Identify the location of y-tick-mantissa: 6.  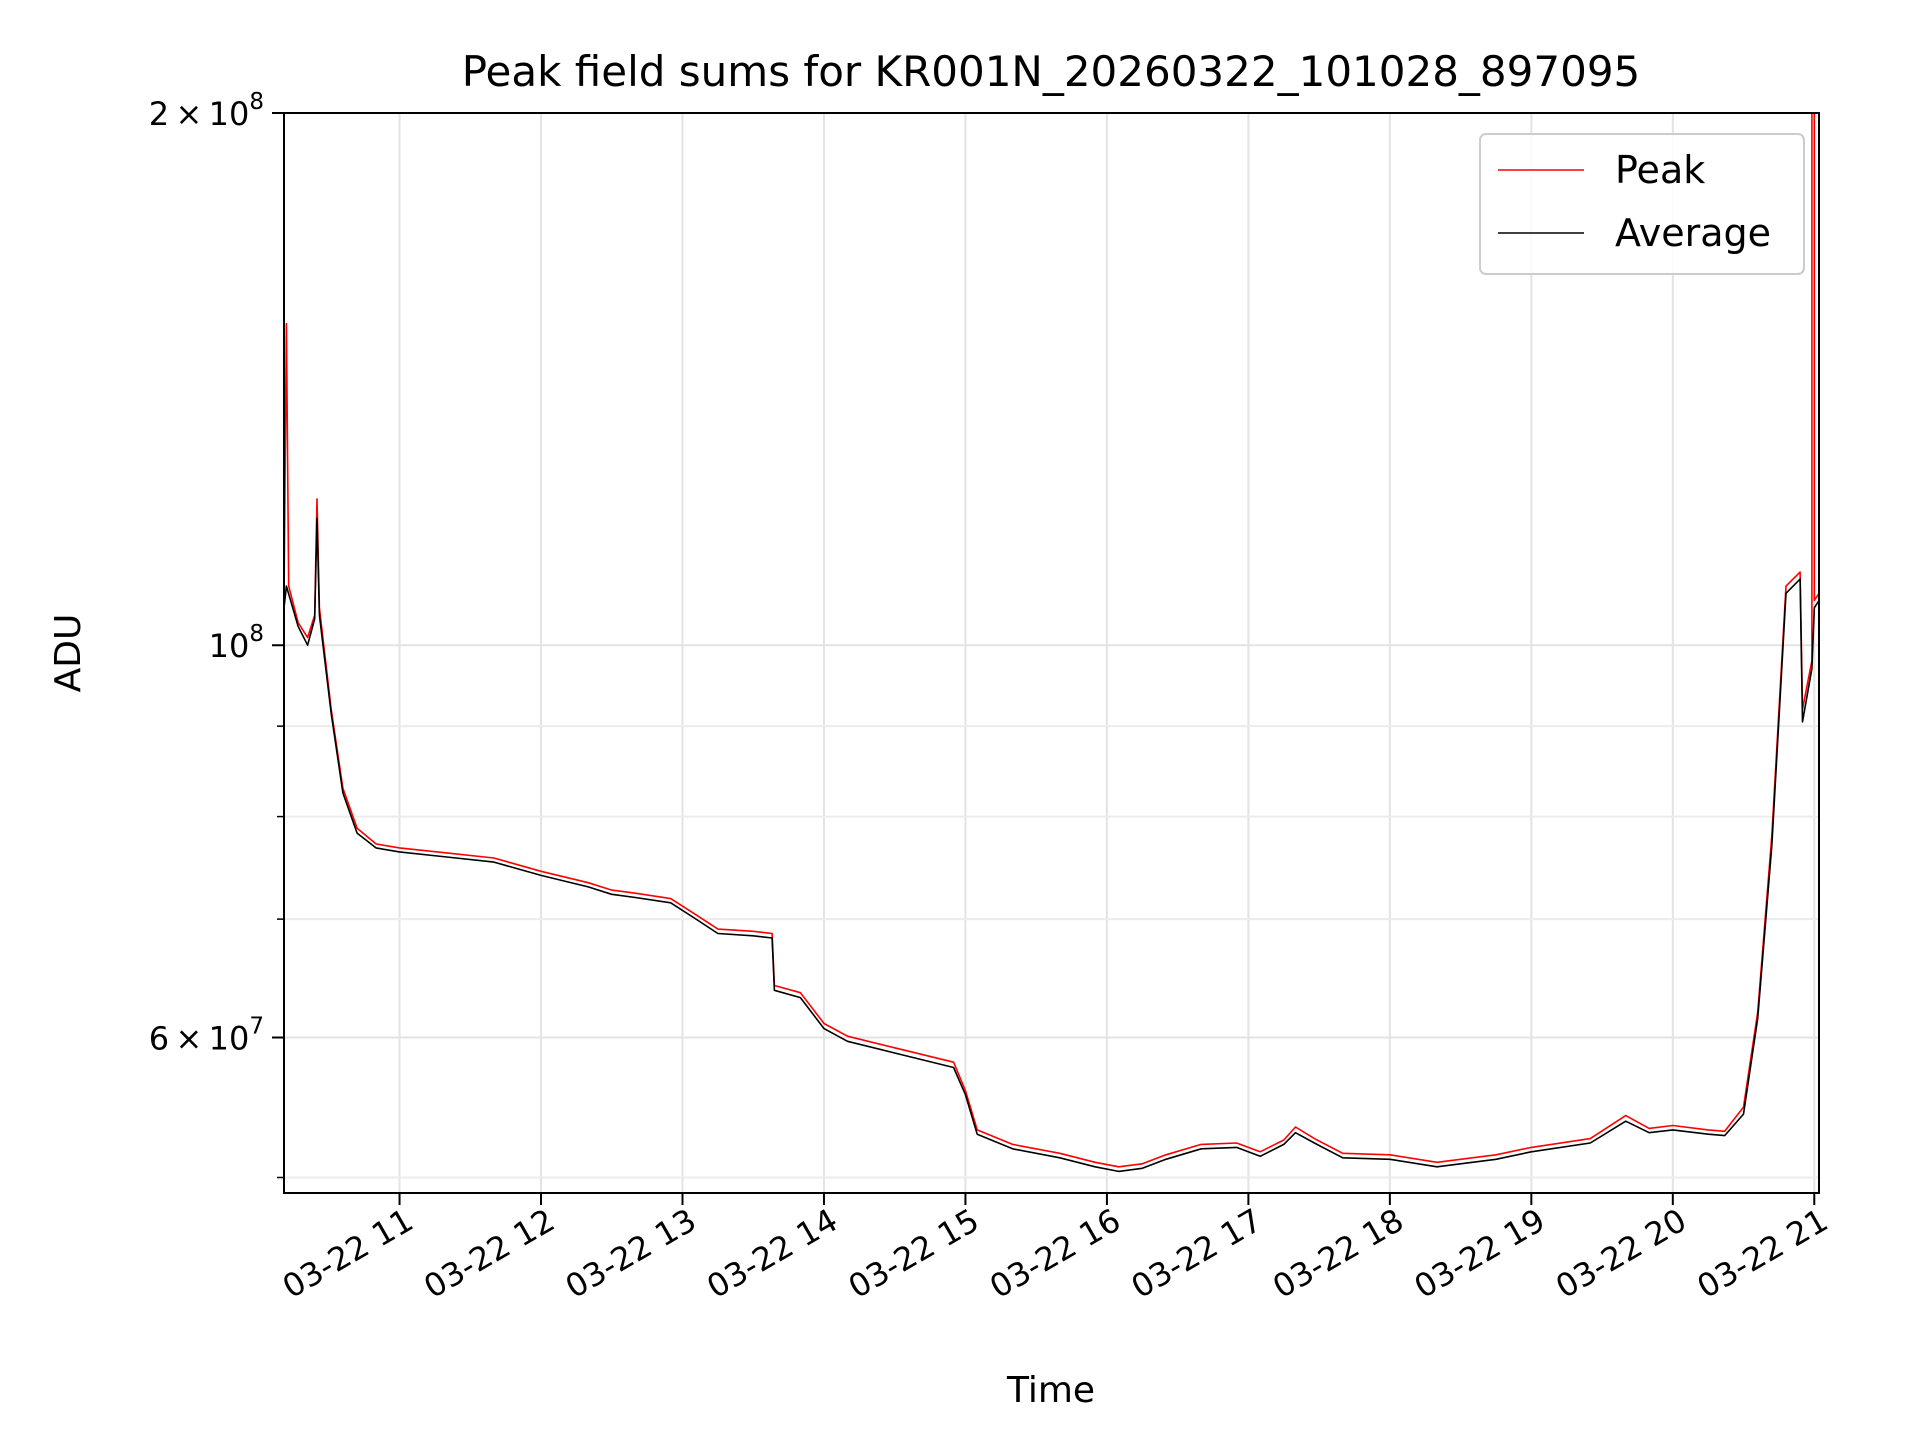
(159, 1038).